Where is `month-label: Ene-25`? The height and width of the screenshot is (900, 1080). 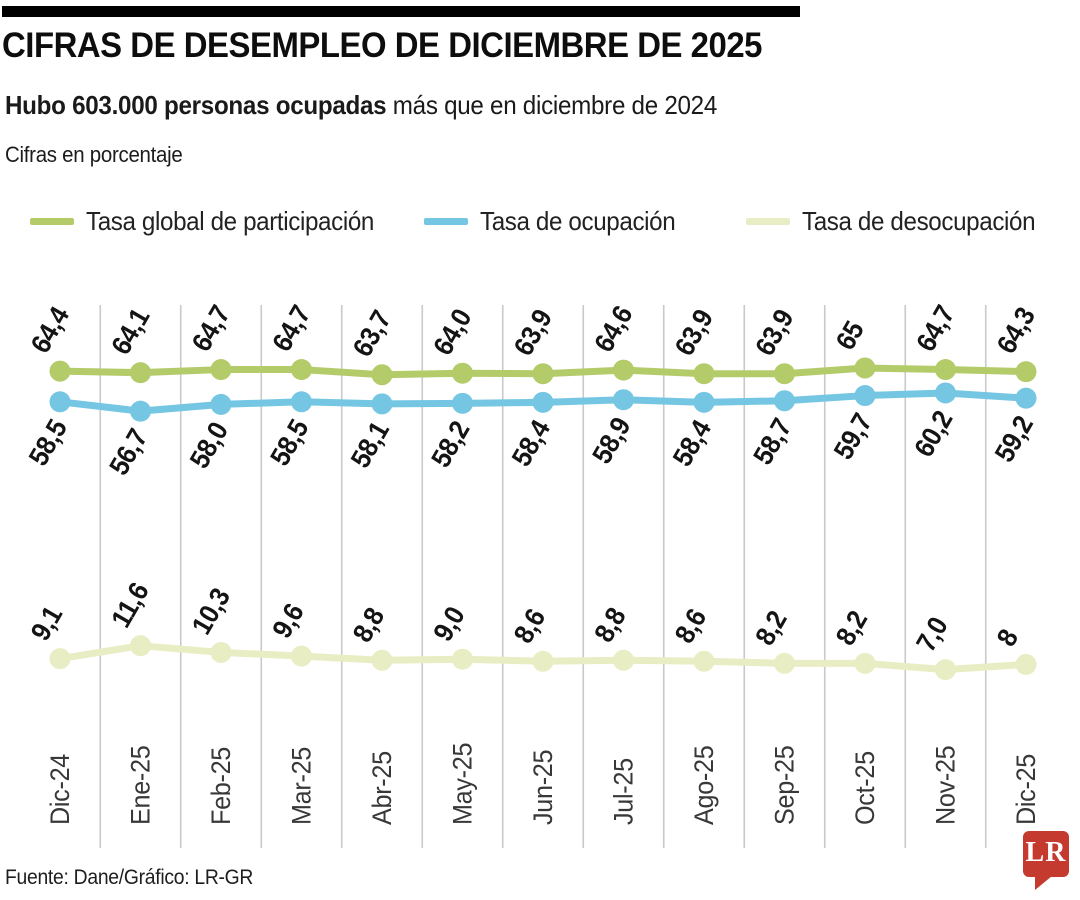 month-label: Ene-25 is located at coordinates (141, 785).